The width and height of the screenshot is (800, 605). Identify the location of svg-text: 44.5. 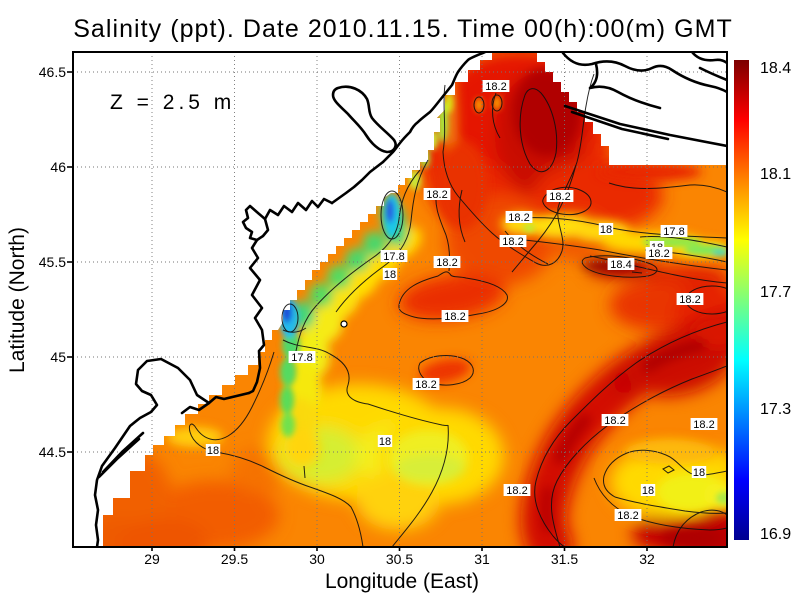
(52, 452).